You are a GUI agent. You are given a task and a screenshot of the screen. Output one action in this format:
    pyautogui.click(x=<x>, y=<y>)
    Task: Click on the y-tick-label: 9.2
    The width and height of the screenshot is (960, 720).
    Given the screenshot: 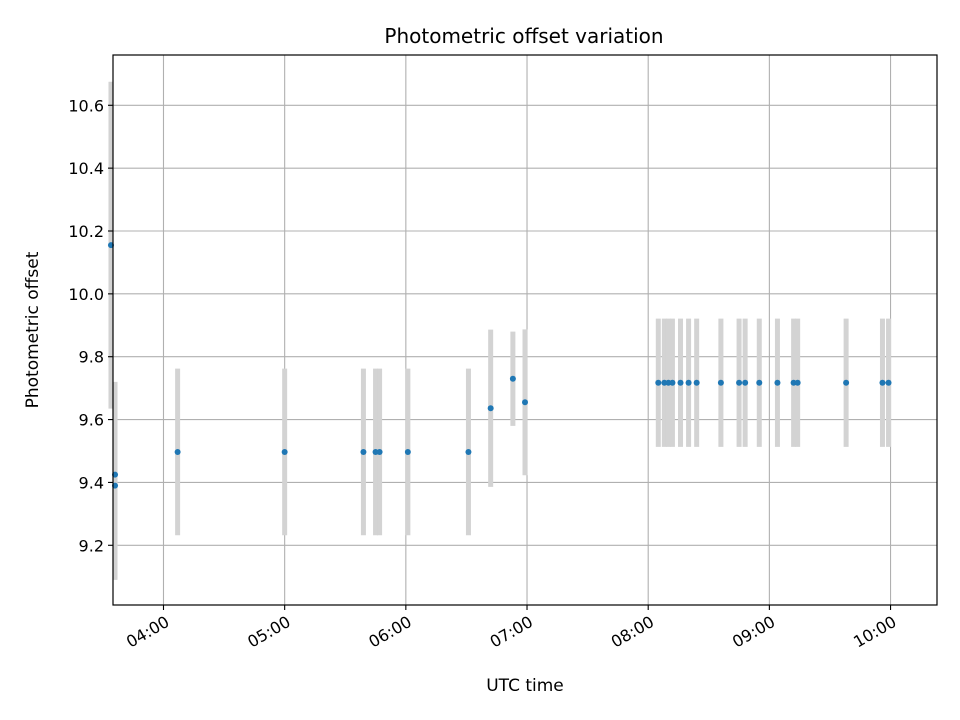 What is the action you would take?
    pyautogui.click(x=91, y=545)
    